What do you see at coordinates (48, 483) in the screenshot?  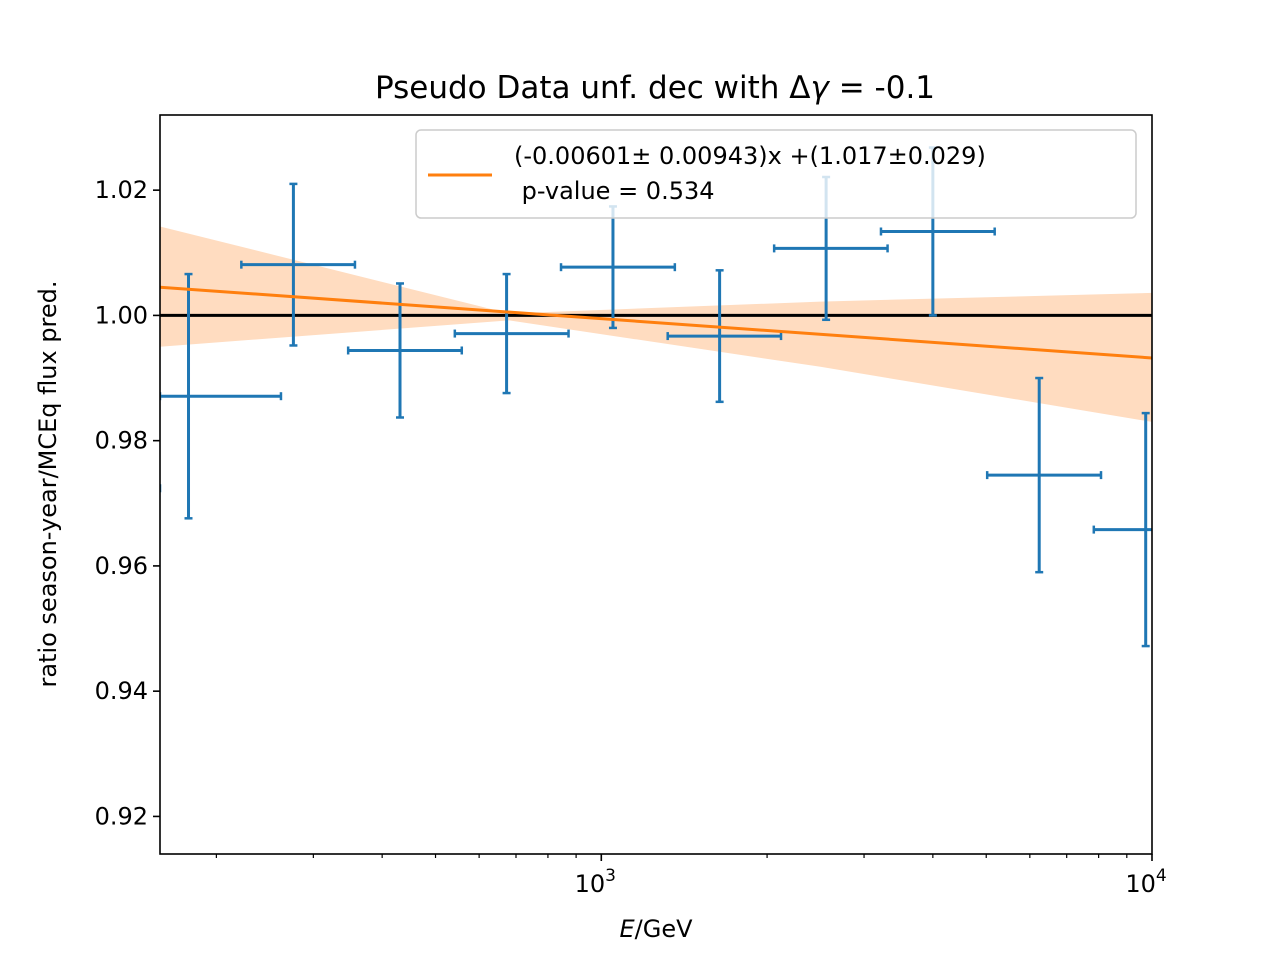 I see `y-axis-label: ratio season-year/MCEq flux pred.` at bounding box center [48, 483].